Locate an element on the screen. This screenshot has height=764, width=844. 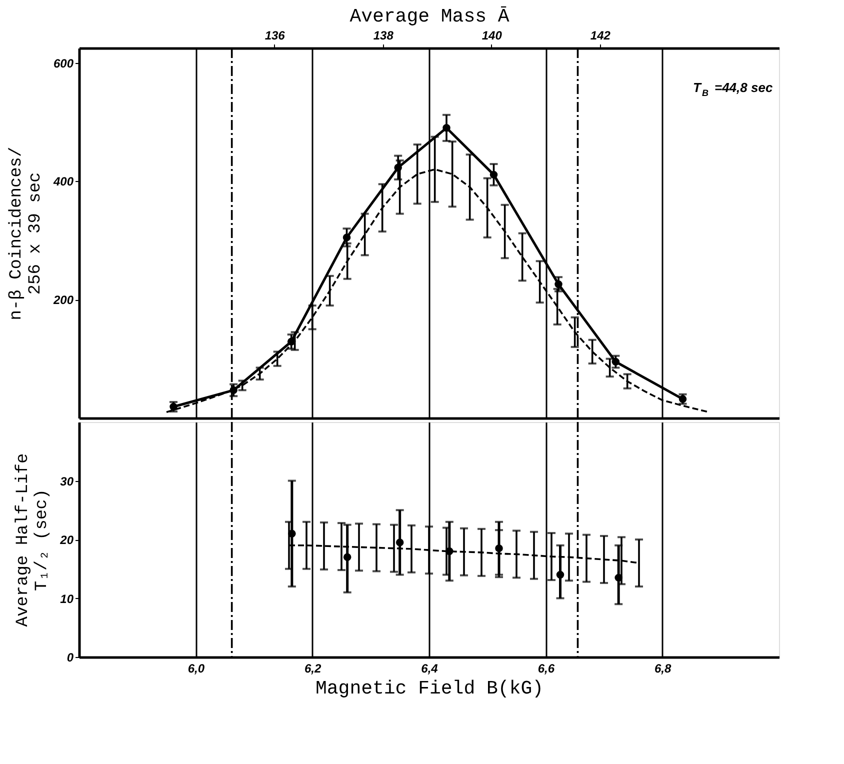
x-tick-label: 6,6 is located at coordinates (546, 669).